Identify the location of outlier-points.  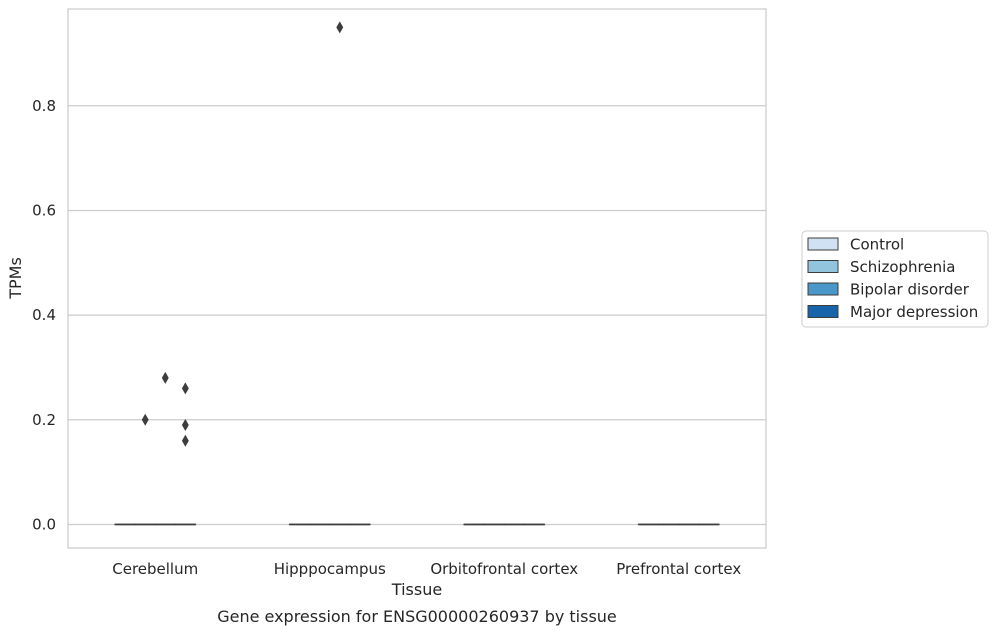
(242, 234).